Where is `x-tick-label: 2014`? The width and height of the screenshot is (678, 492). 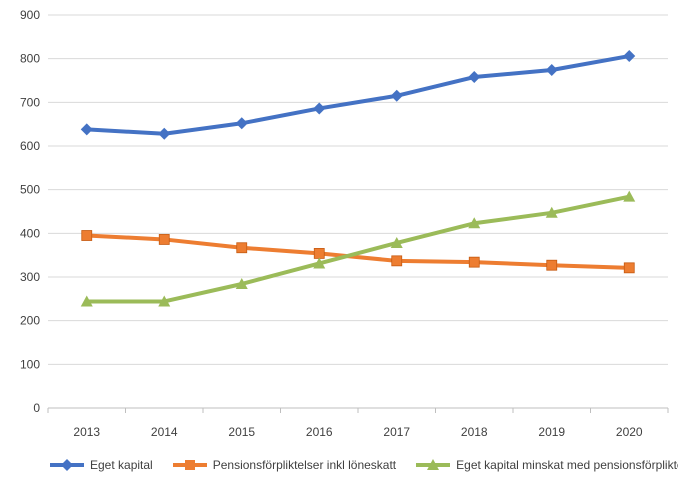 x-tick-label: 2014 is located at coordinates (164, 432).